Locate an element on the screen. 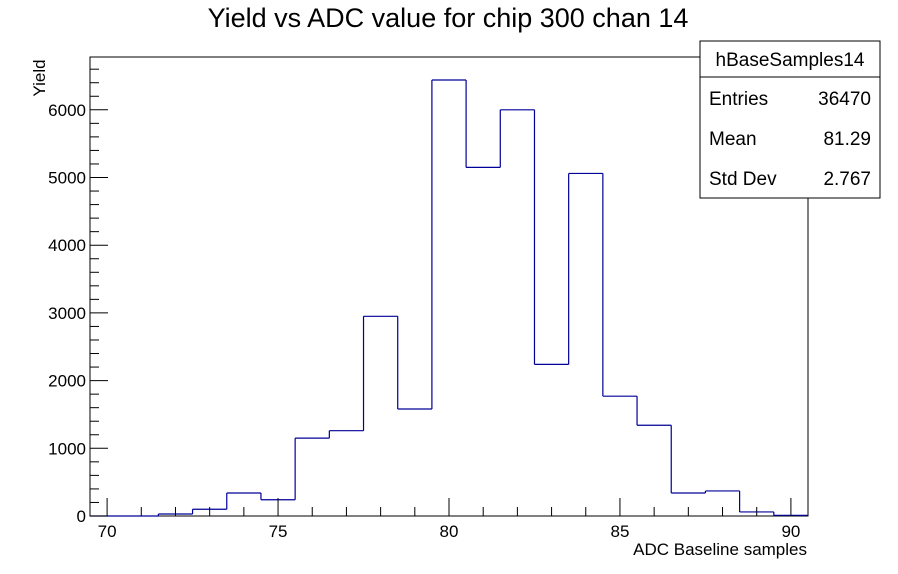  stats-row-label: Mean is located at coordinates (733, 139).